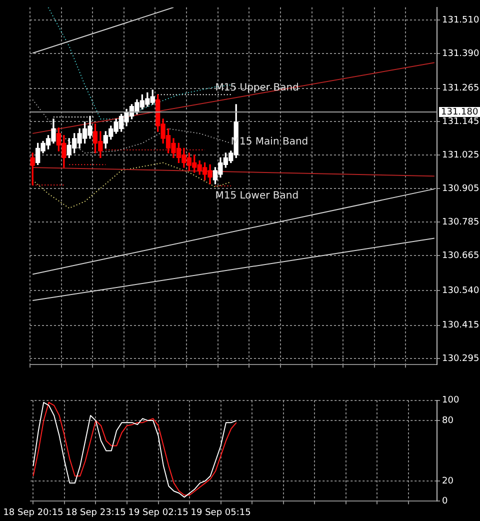 The width and height of the screenshot is (480, 521). Describe the element at coordinates (461, 89) in the screenshot. I see `y-tick-label: 131.265` at that location.